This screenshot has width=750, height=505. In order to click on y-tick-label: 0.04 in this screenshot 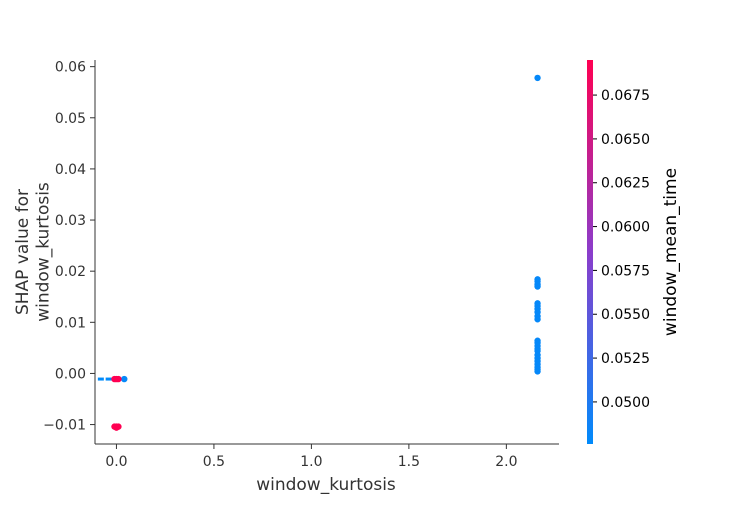, I will do `click(70, 170)`.